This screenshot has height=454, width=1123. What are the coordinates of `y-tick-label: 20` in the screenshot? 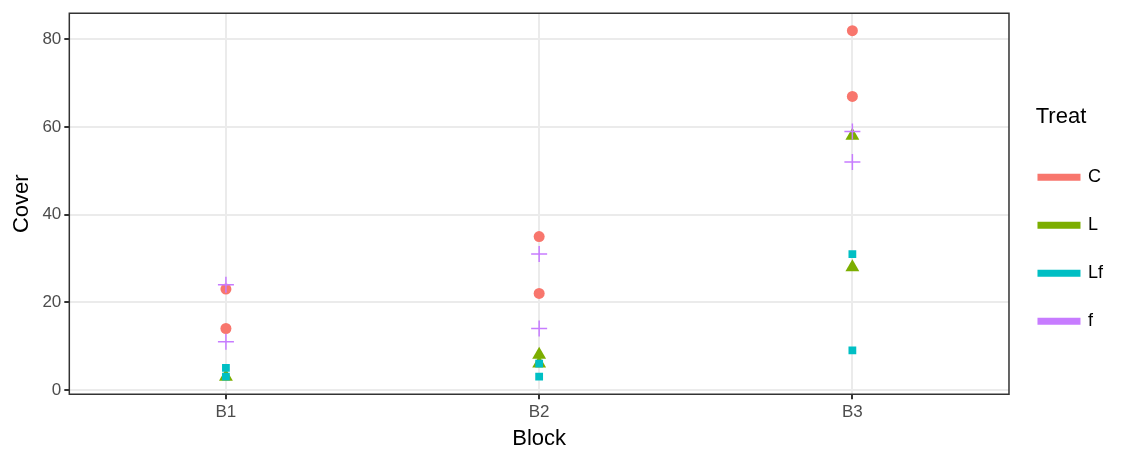 It's located at (52, 301).